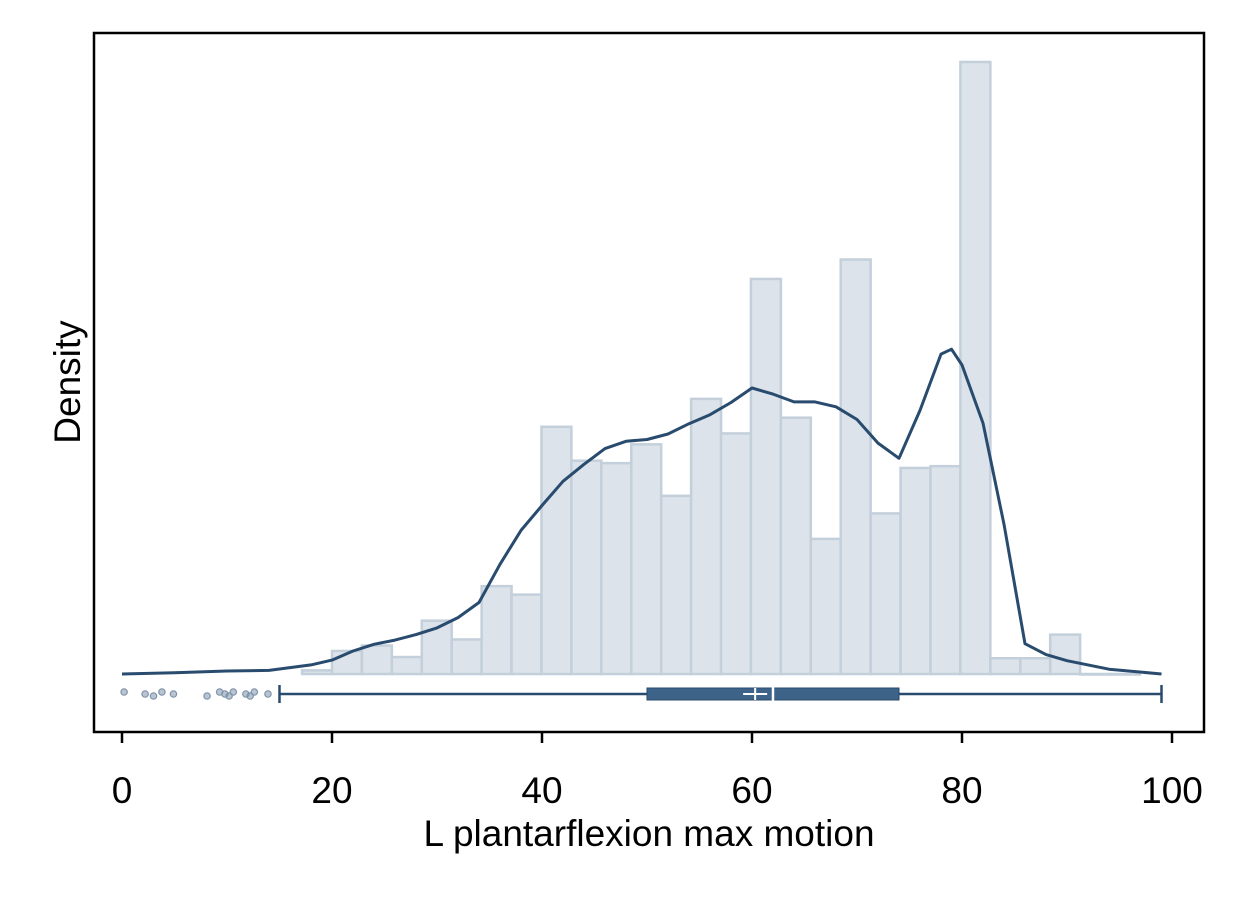 The image size is (1237, 899). I want to click on x-tick-label: 60, so click(751, 790).